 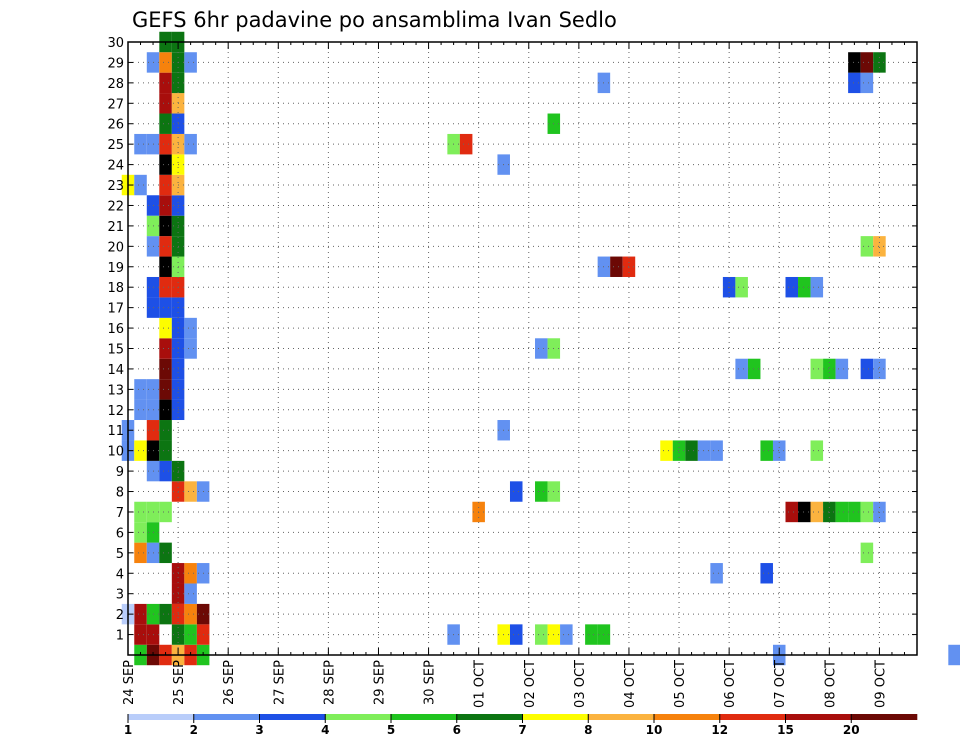 What do you see at coordinates (115, 63) in the screenshot?
I see `y-tick-label: 29` at bounding box center [115, 63].